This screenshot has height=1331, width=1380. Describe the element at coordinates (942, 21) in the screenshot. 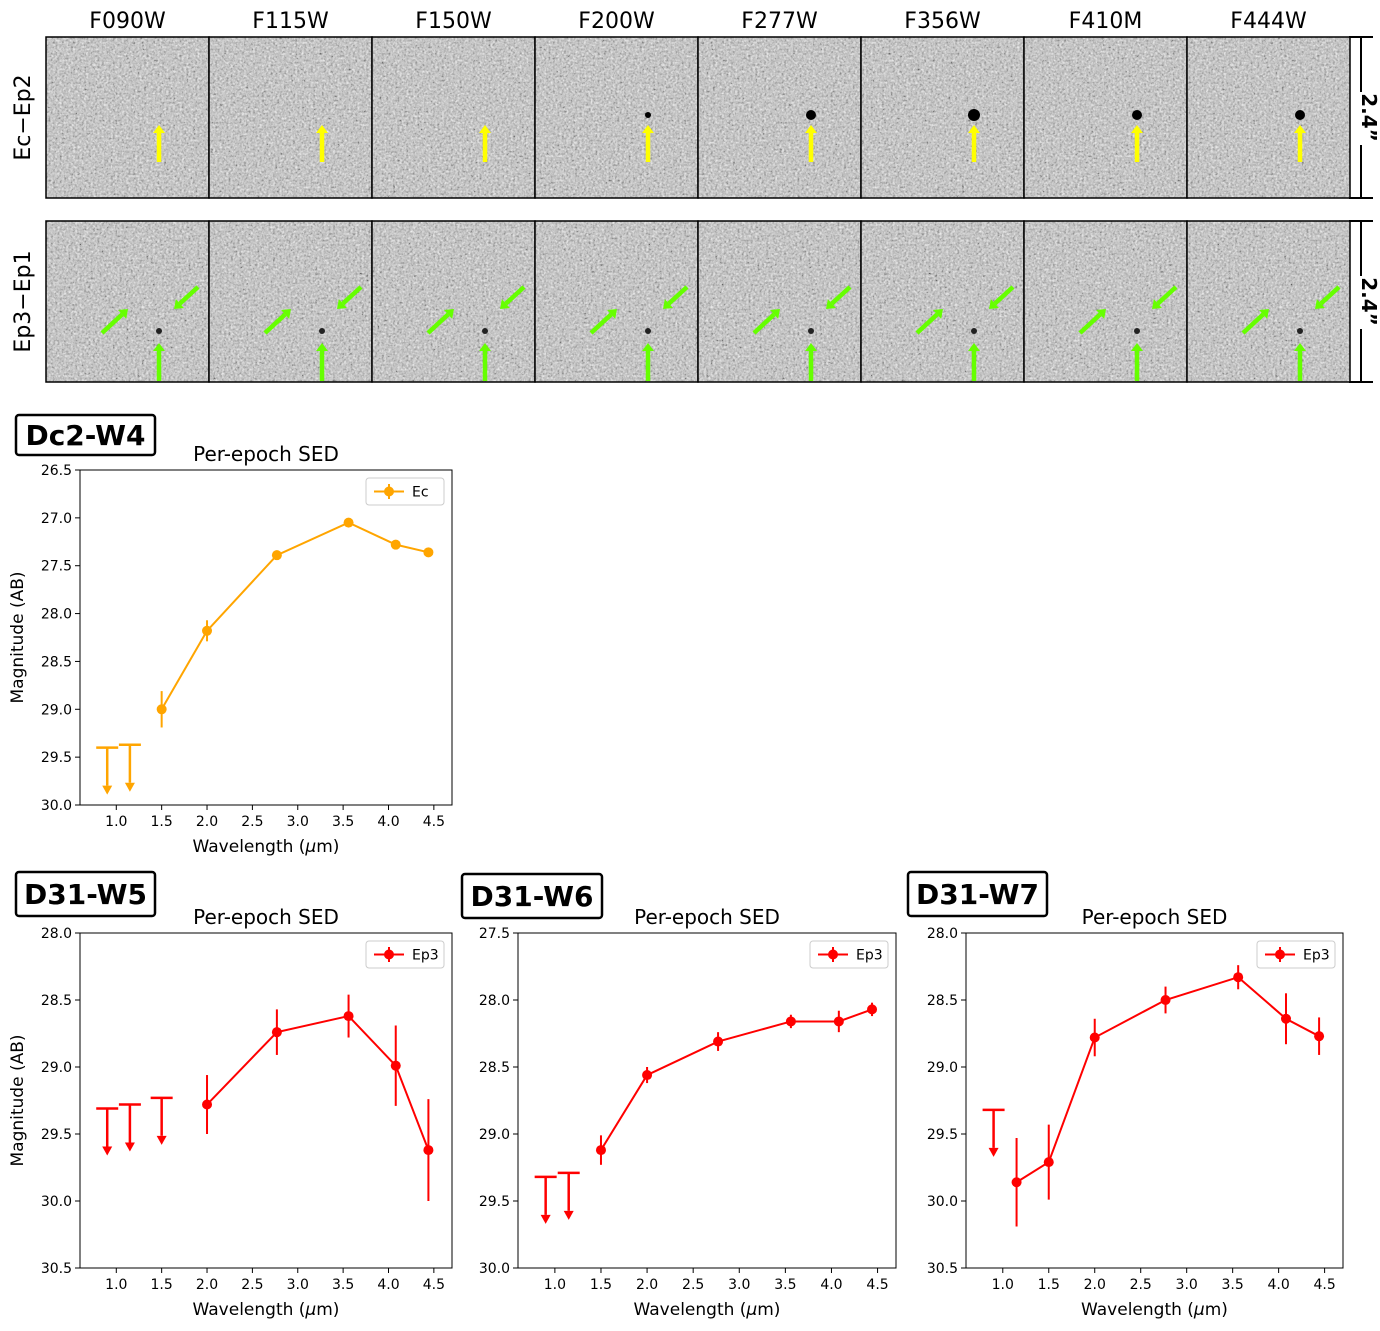

I see `filter-label: F356W` at that location.